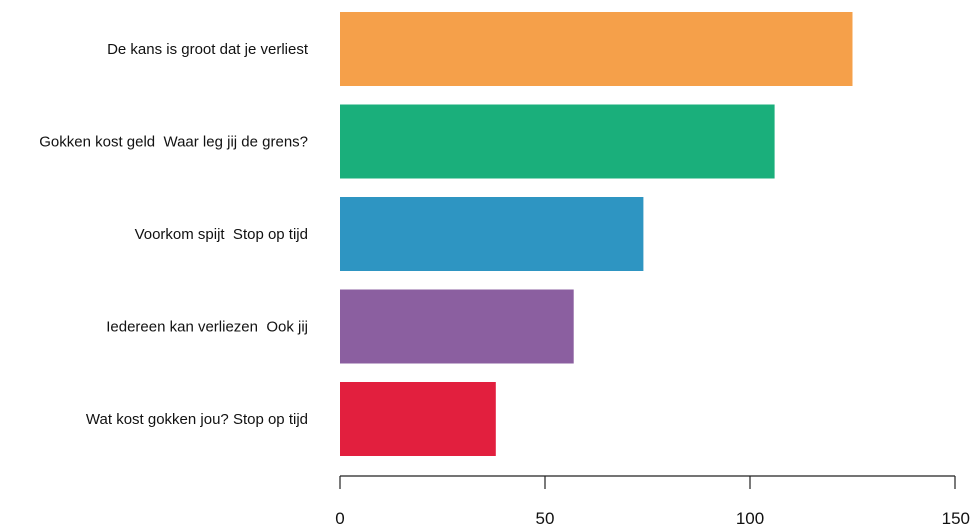 This screenshot has width=974, height=529. I want to click on category-label-2: Gokken kost geld Waar leg jij de grens?, so click(173, 142).